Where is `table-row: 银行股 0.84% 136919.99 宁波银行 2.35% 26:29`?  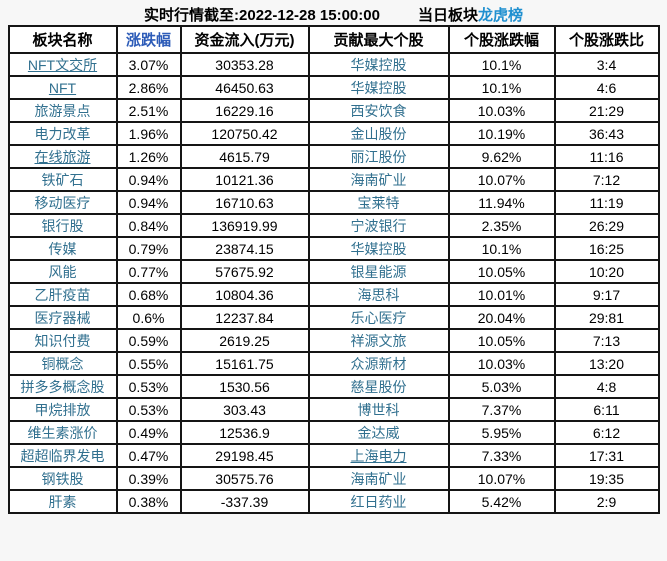
table-row: 银行股 0.84% 136919.99 宁波银行 2.35% 26:29 is located at coordinates (333, 225).